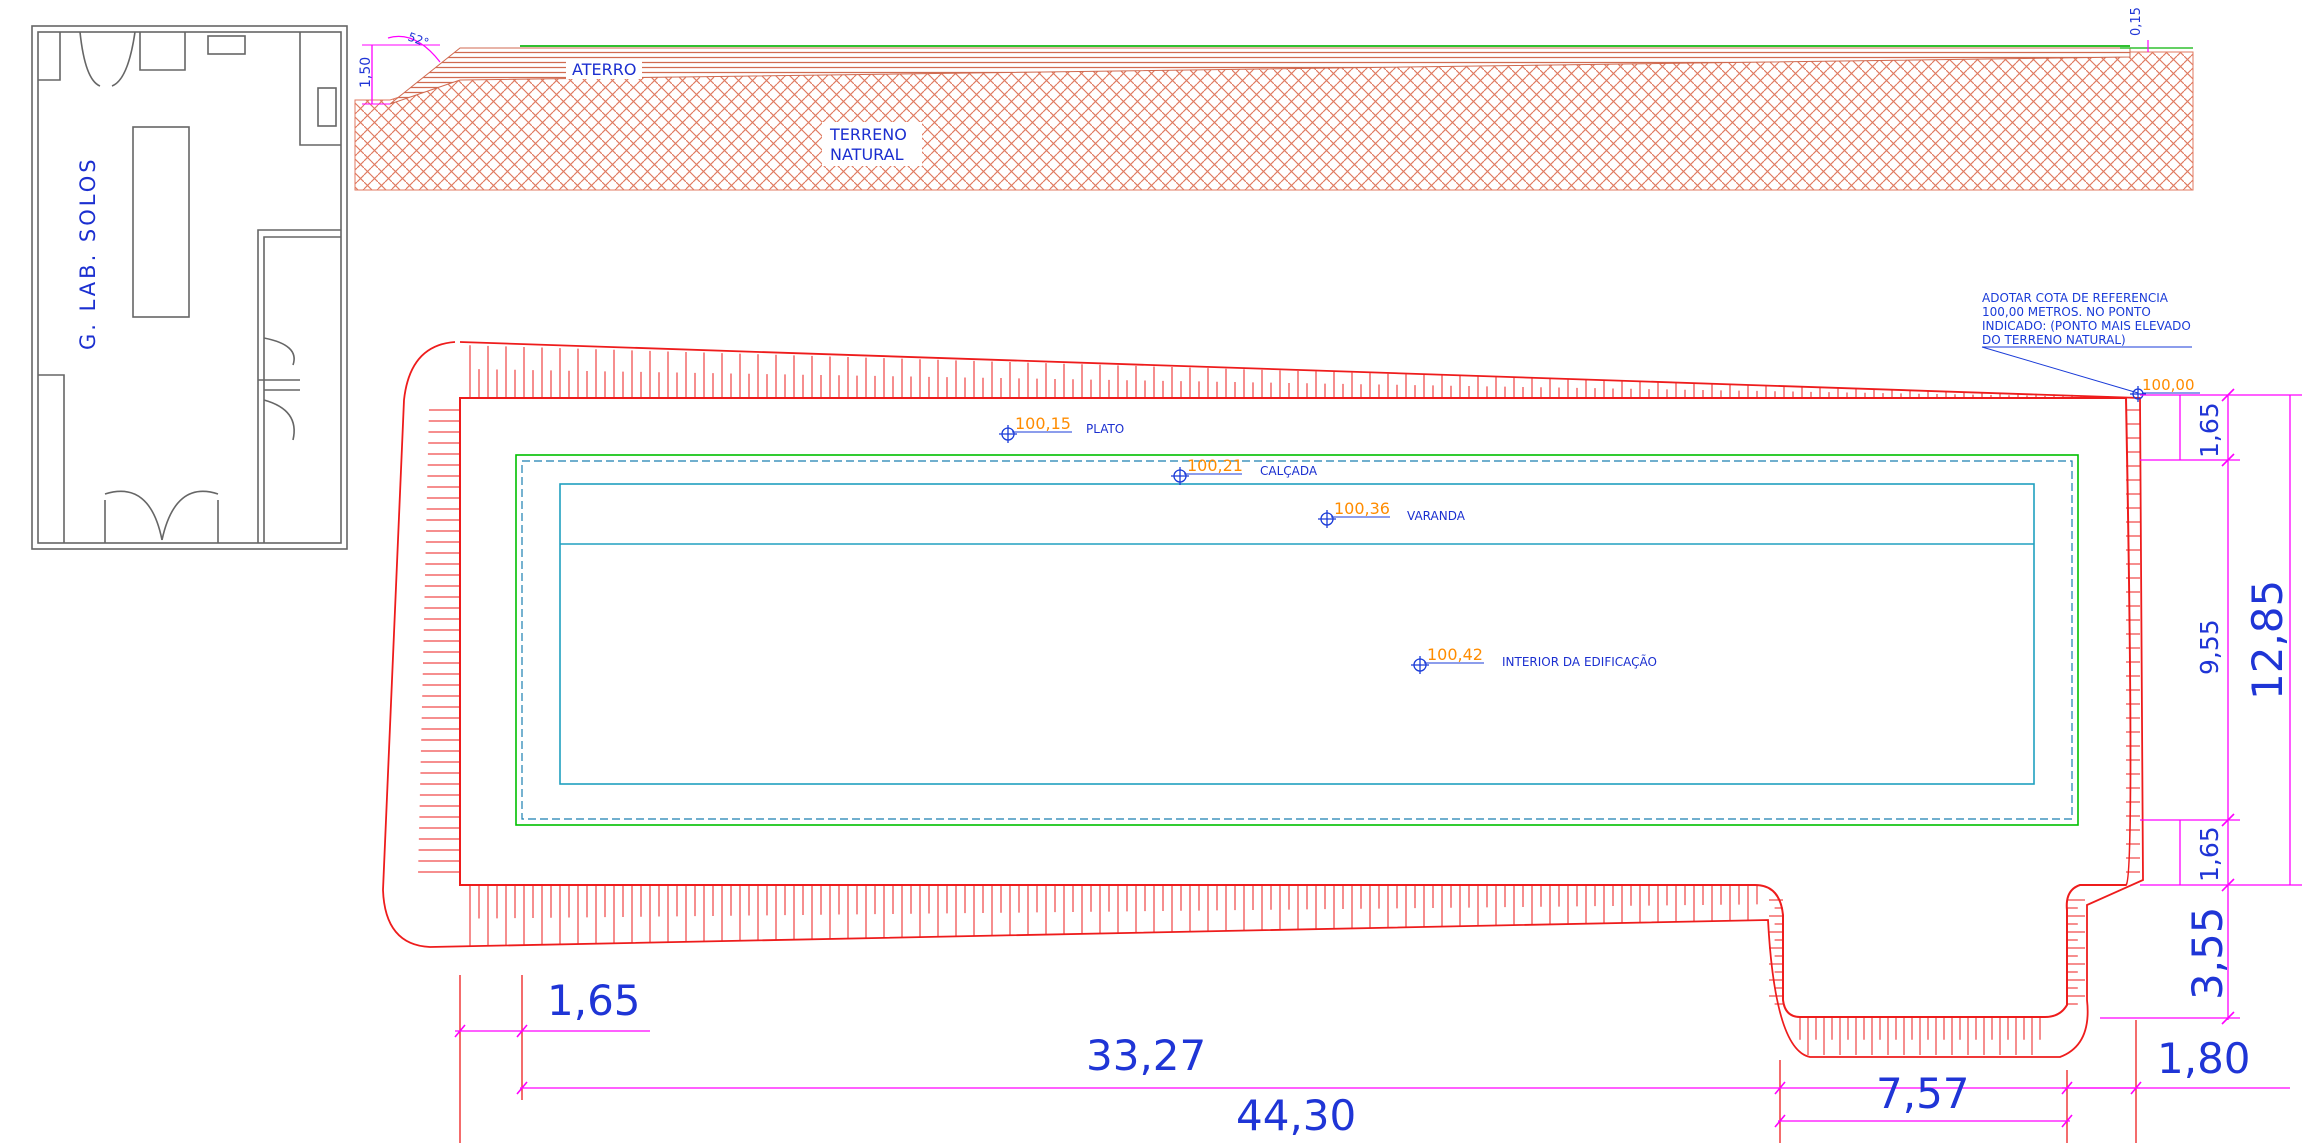 Image resolution: width=2302 pixels, height=1143 pixels. What do you see at coordinates (2209, 647) in the screenshot?
I see `dim-side-middle: 9,55` at bounding box center [2209, 647].